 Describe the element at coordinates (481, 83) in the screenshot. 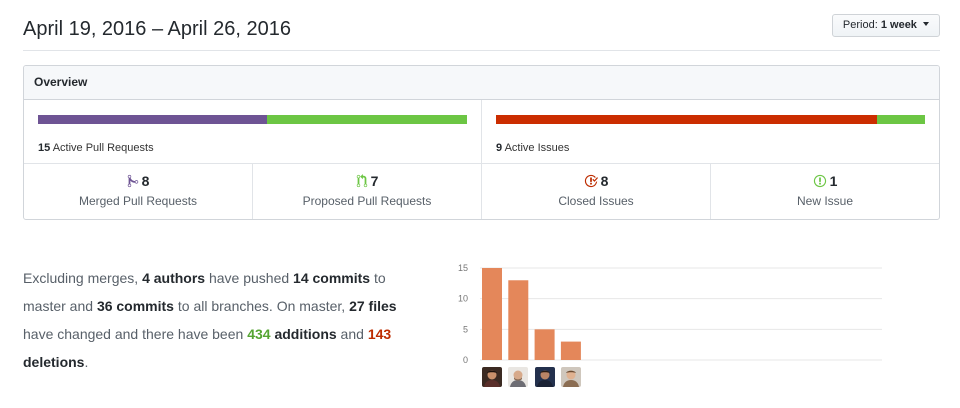

I see `overview-title: Overview` at that location.